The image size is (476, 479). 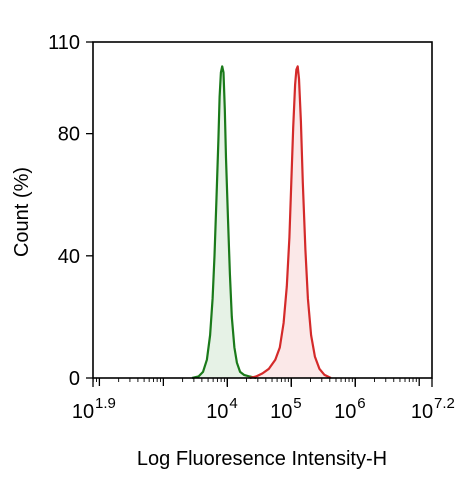 I want to click on y-tick-label: 0, so click(x=74, y=379).